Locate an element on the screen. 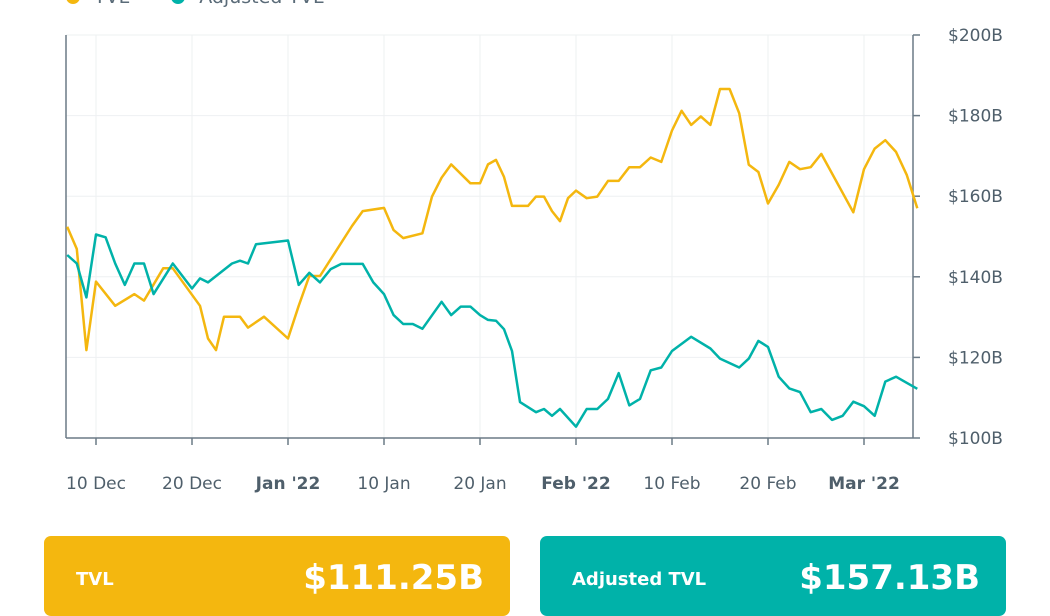 Image resolution: width=1050 pixels, height=616 pixels. adjusted-tvl-card-value: $157.13B is located at coordinates (889, 578).